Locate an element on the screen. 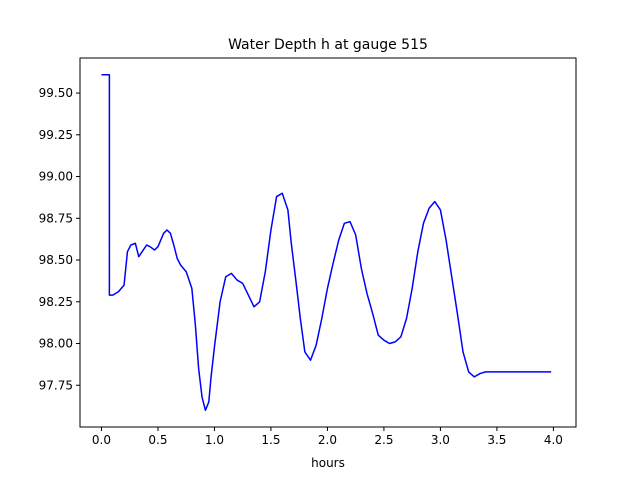  x-tick-label: 0.5 is located at coordinates (157, 440).